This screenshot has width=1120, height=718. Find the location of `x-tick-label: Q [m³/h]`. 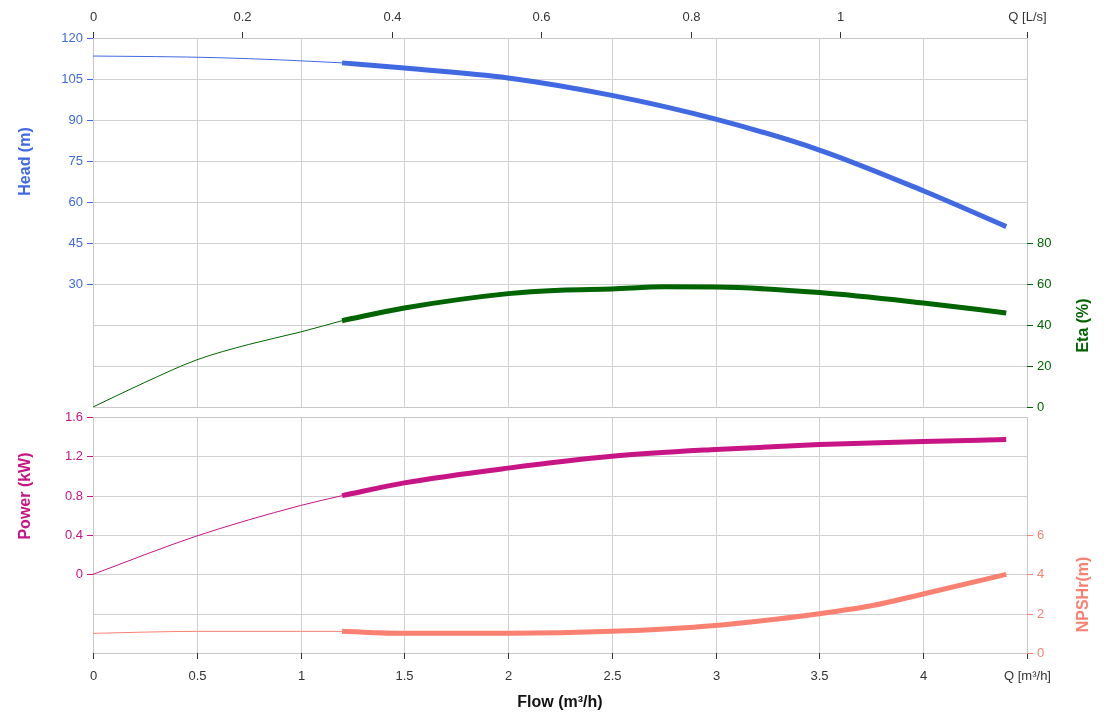

x-tick-label: Q [m³/h] is located at coordinates (1027, 675).